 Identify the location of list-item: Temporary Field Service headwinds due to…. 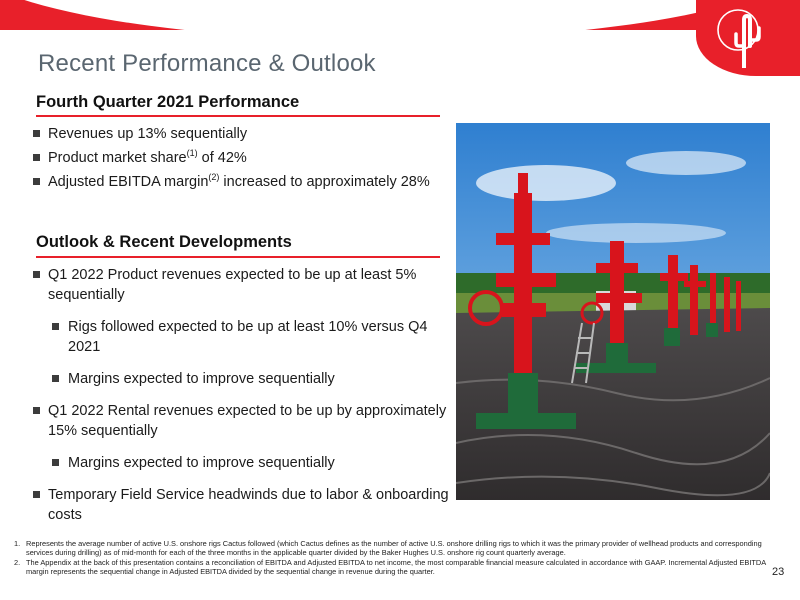
(240, 505).